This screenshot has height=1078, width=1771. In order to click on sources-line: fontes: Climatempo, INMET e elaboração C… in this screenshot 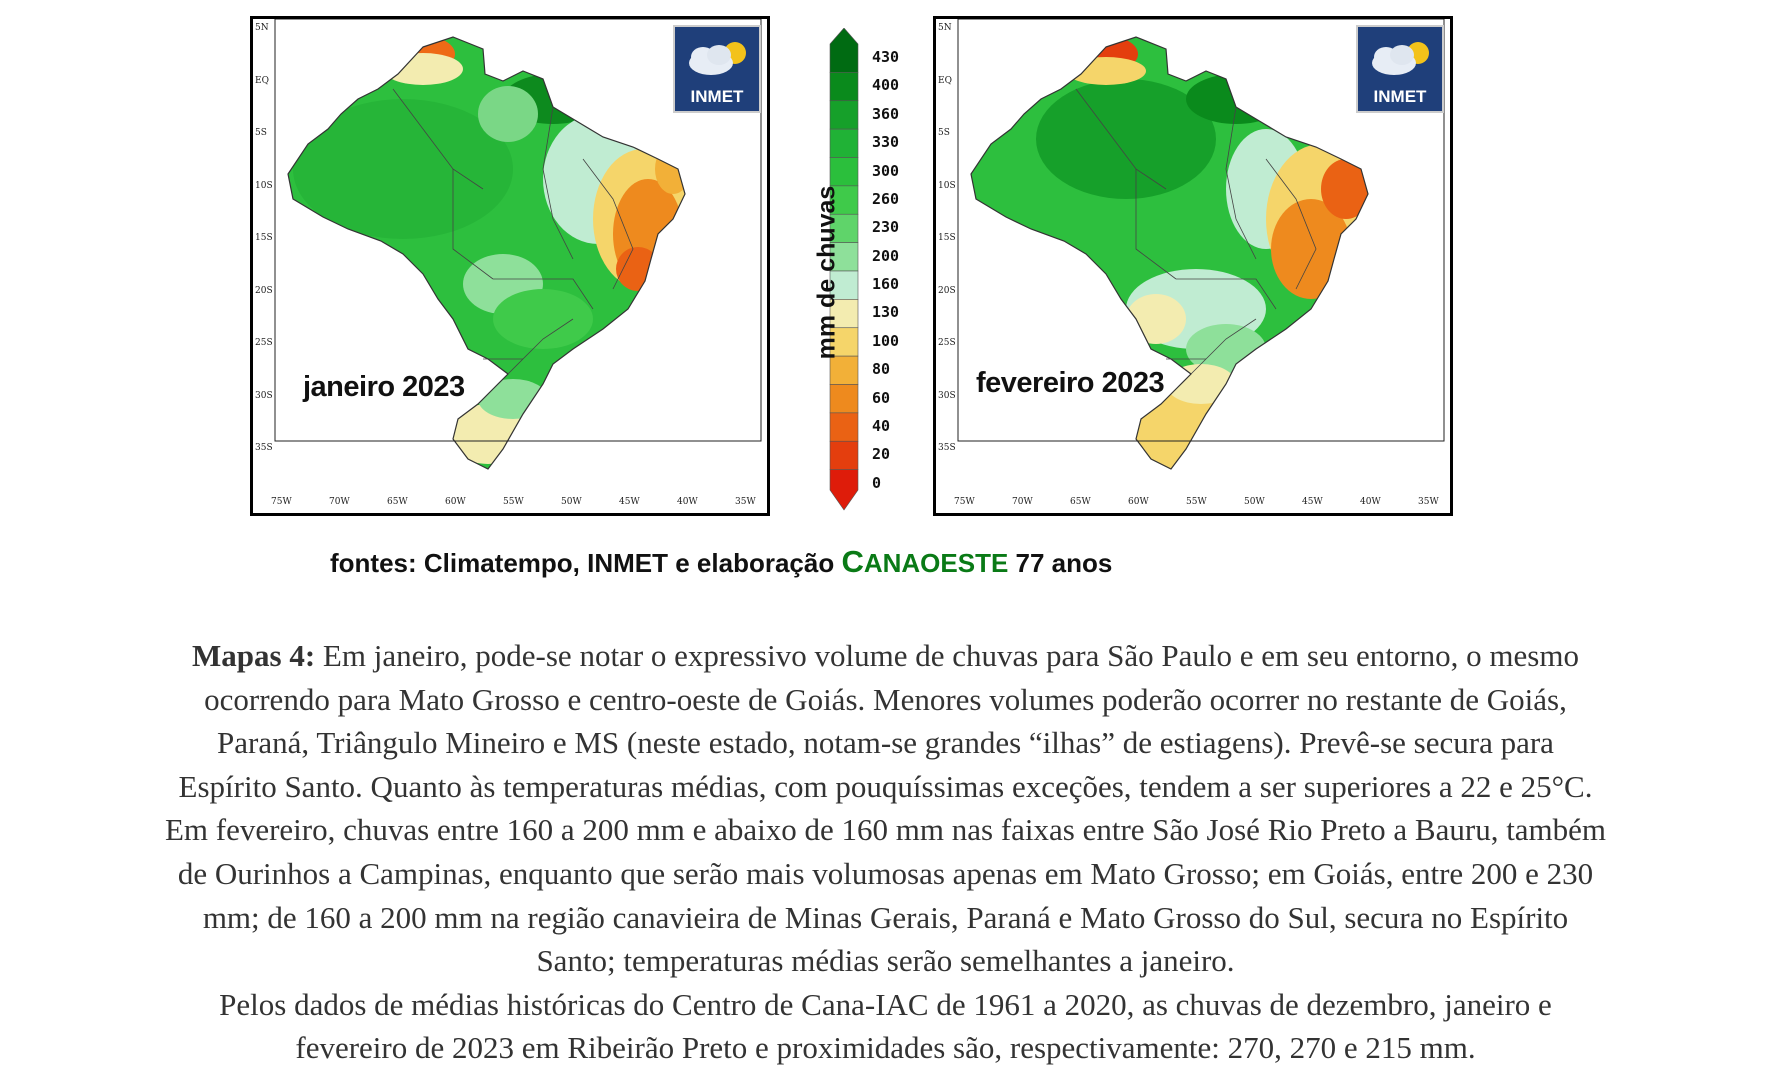, I will do `click(721, 562)`.